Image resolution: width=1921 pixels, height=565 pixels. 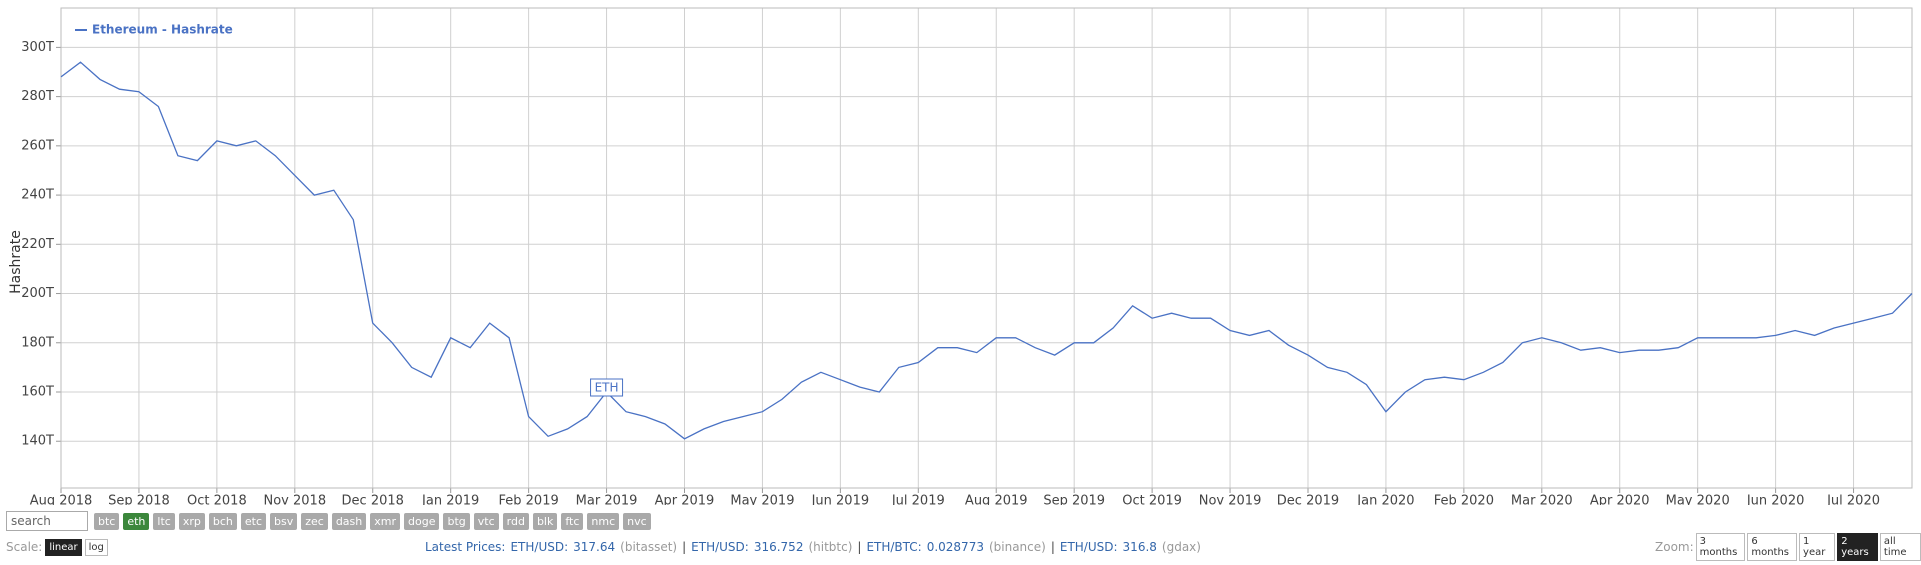 I want to click on annotation-box, so click(x=607, y=387).